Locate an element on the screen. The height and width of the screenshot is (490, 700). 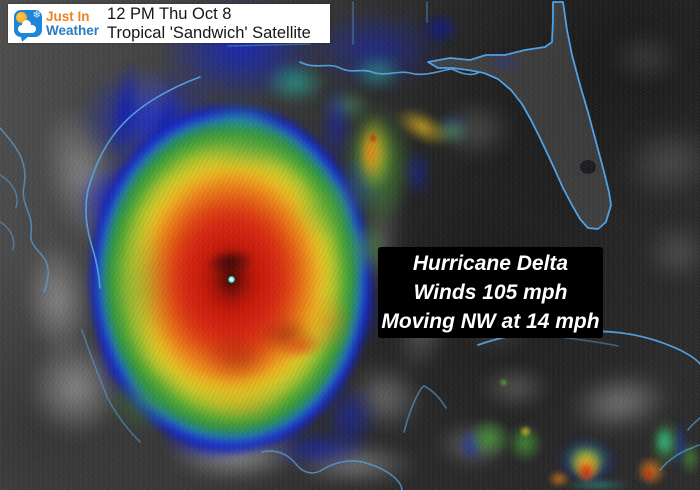
florida-outline is located at coordinates (519, 115).